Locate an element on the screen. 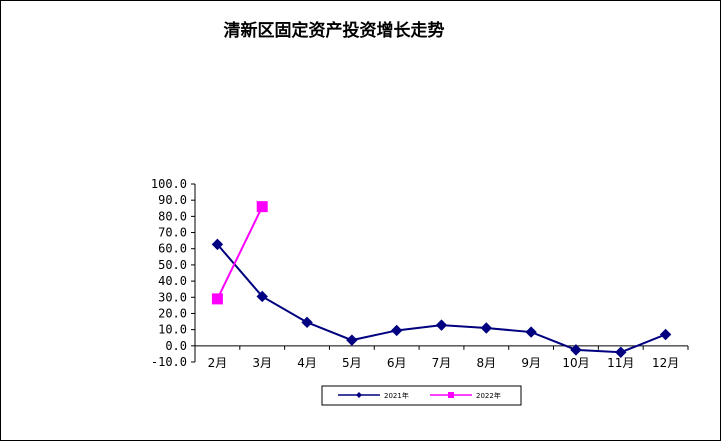 This screenshot has width=721, height=441. legend-label: 2021年 is located at coordinates (396, 395).